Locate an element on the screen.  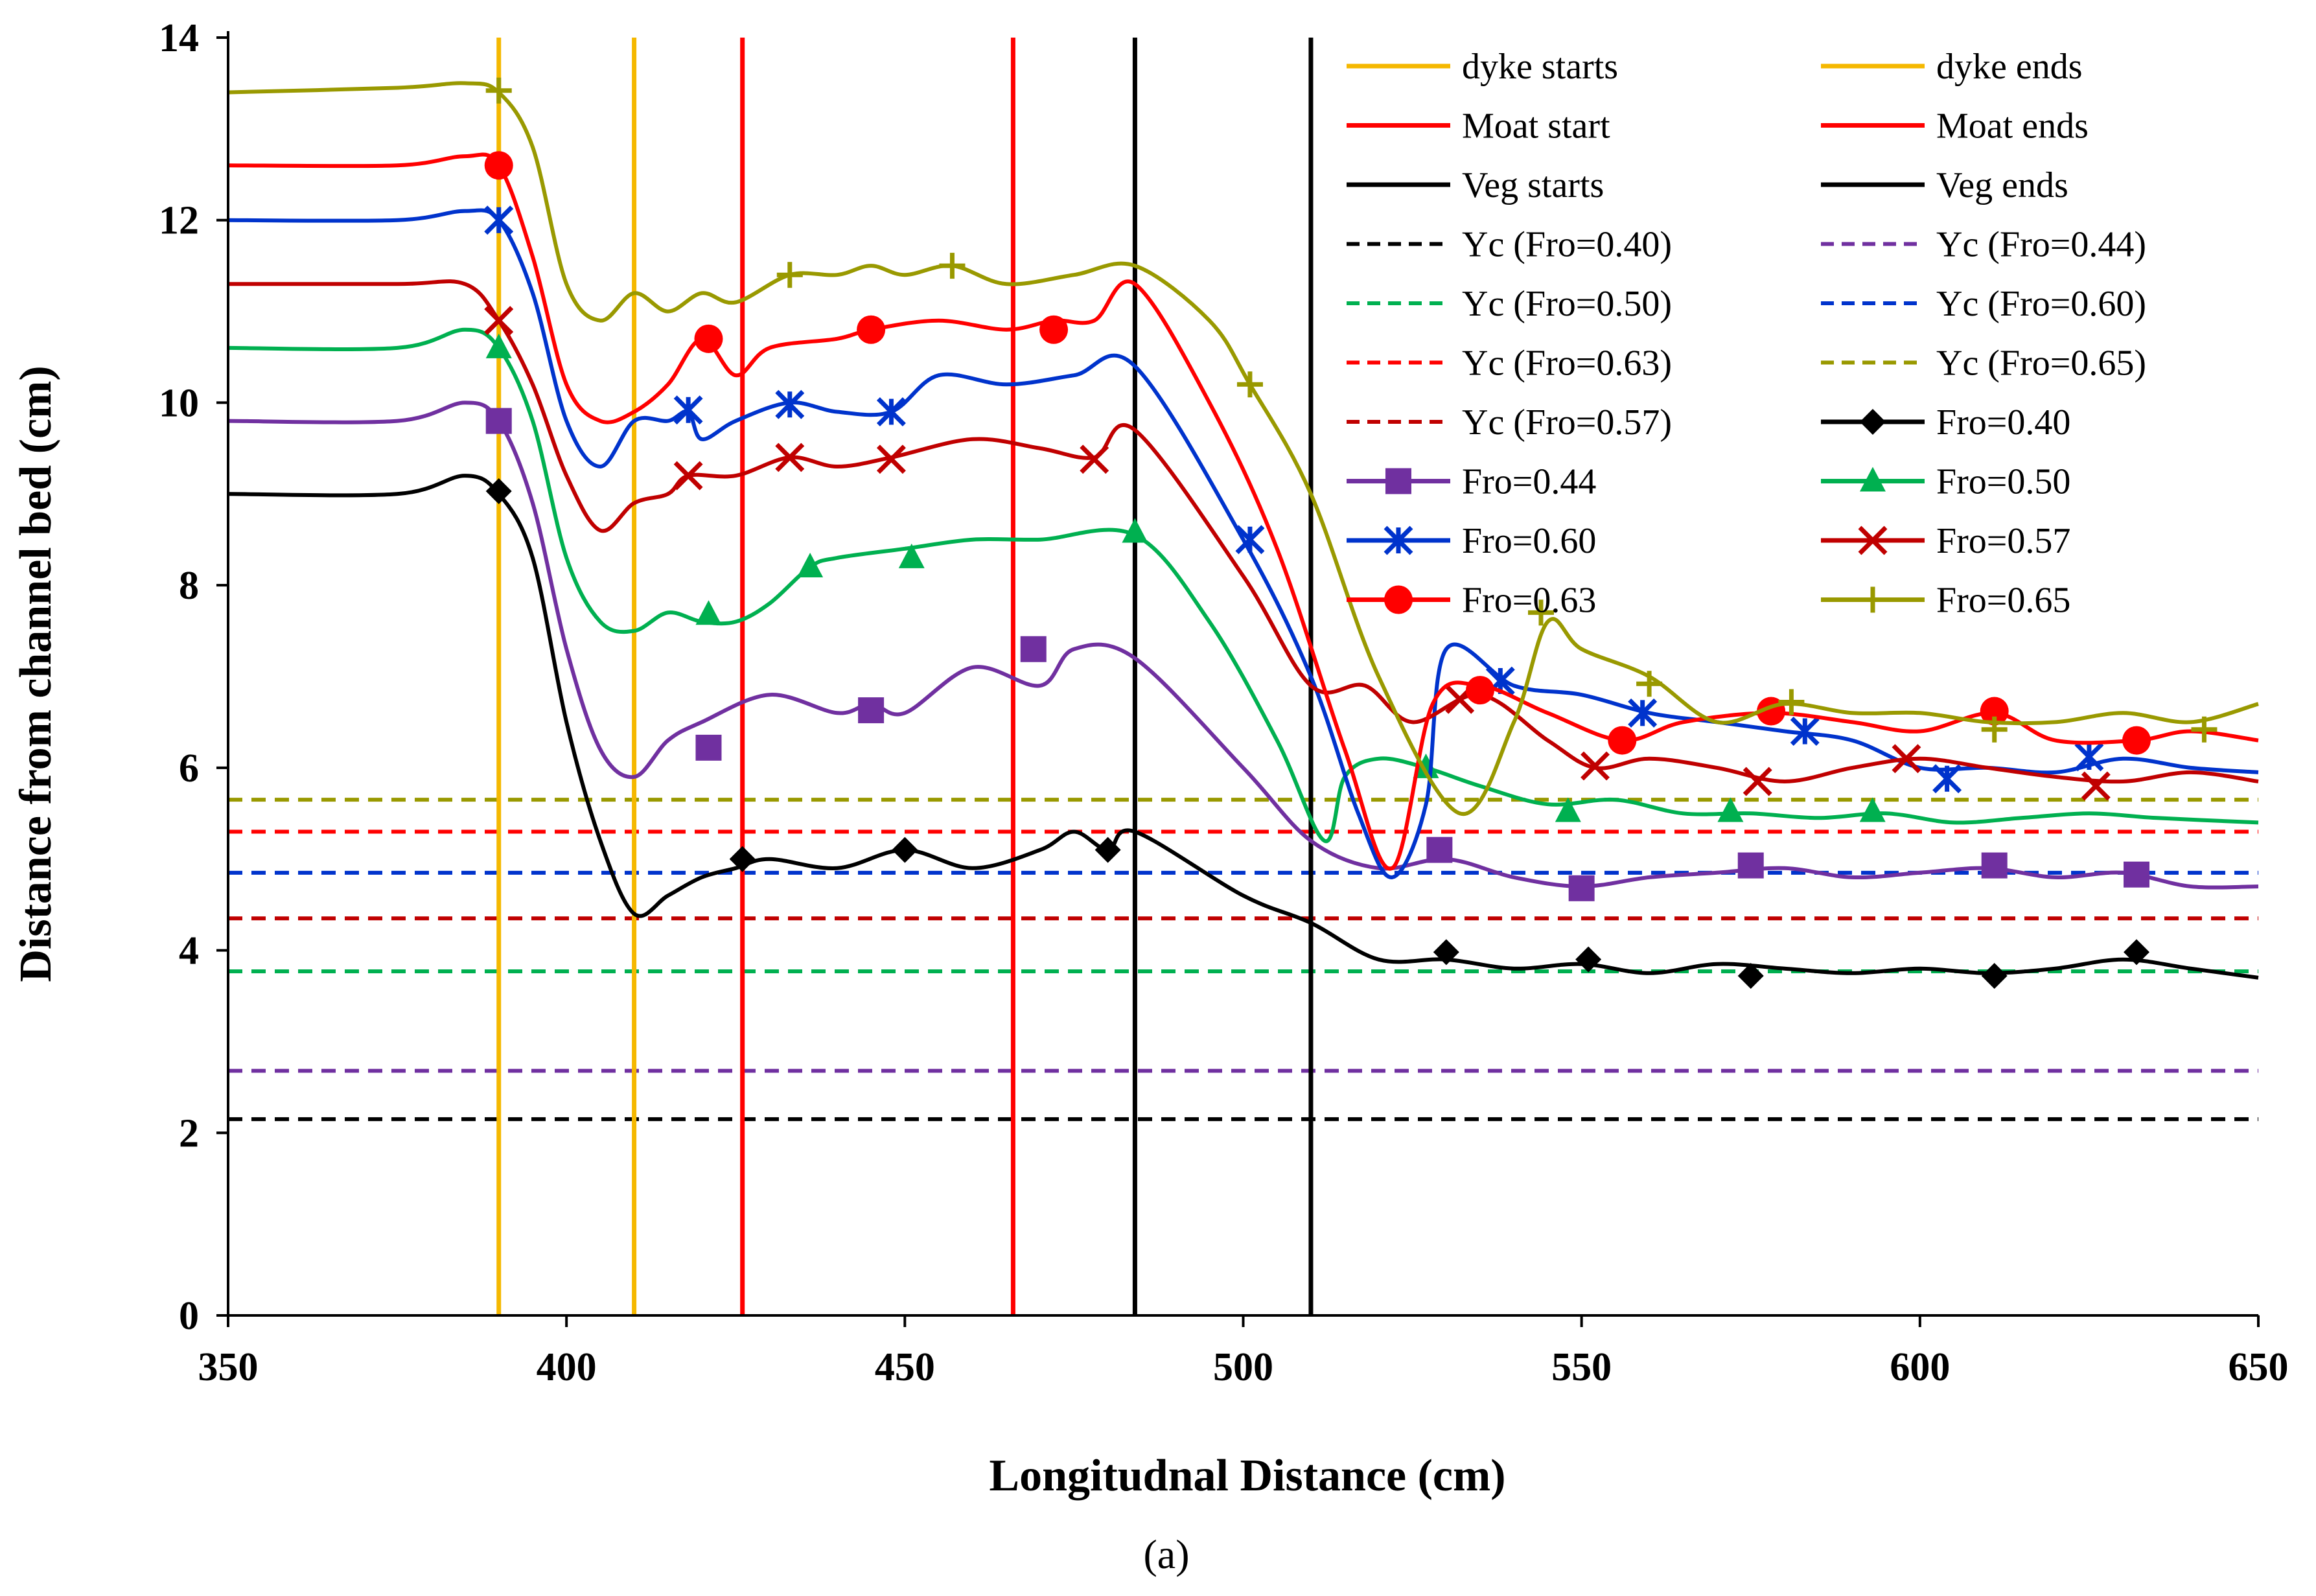
legend-entry-yc-fro-0-63: Yc (Fro=0.63) is located at coordinates (1509, 363).